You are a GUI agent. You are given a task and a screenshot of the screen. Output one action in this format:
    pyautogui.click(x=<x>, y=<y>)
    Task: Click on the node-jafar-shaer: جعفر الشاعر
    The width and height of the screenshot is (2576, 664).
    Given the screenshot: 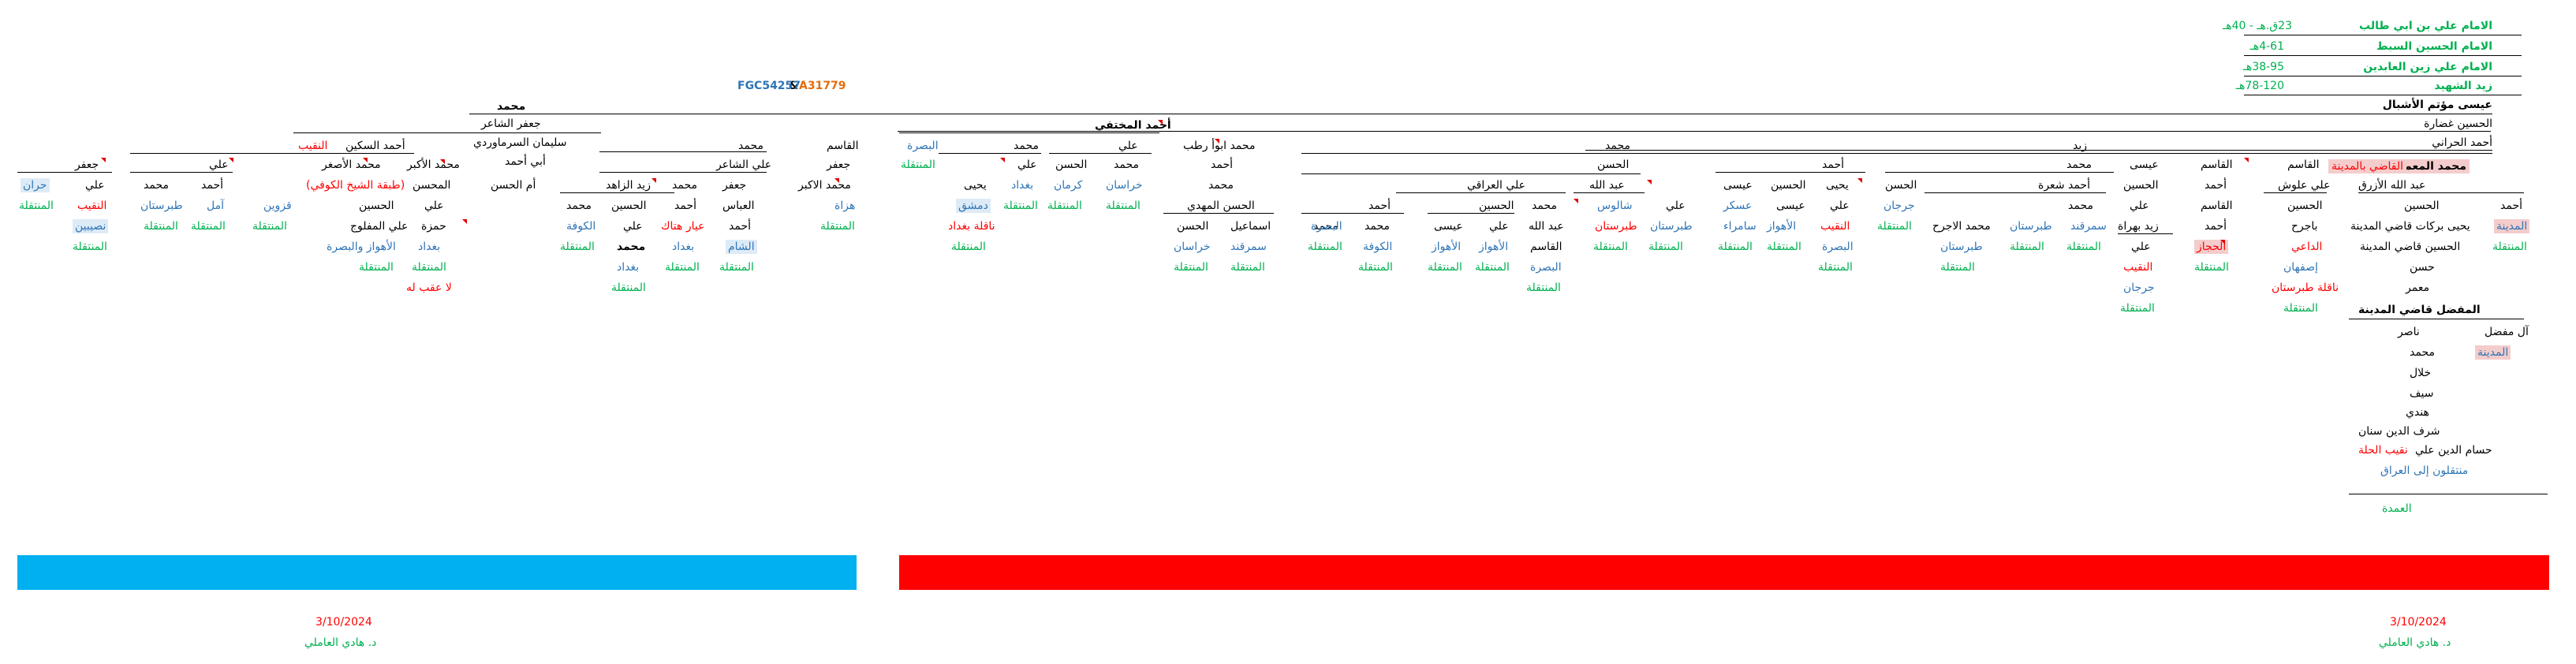 What is the action you would take?
    pyautogui.click(x=511, y=124)
    